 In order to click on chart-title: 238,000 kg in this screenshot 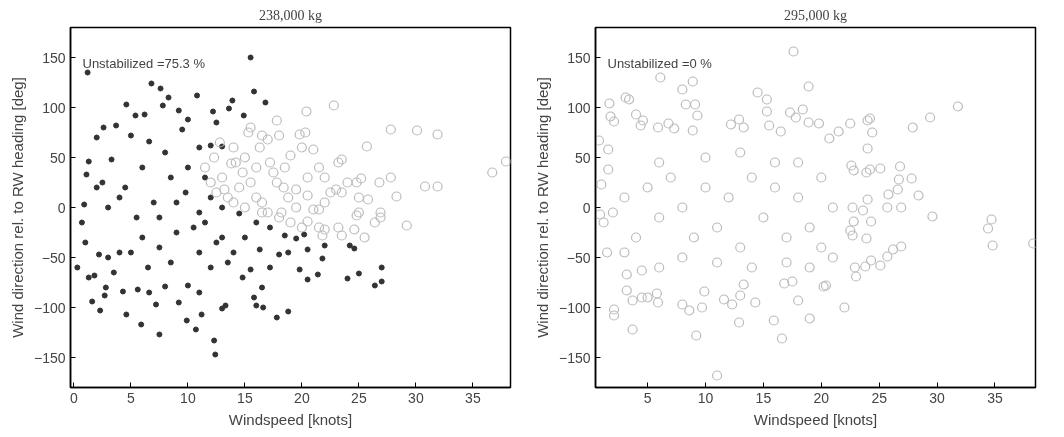, I will do `click(290, 15)`.